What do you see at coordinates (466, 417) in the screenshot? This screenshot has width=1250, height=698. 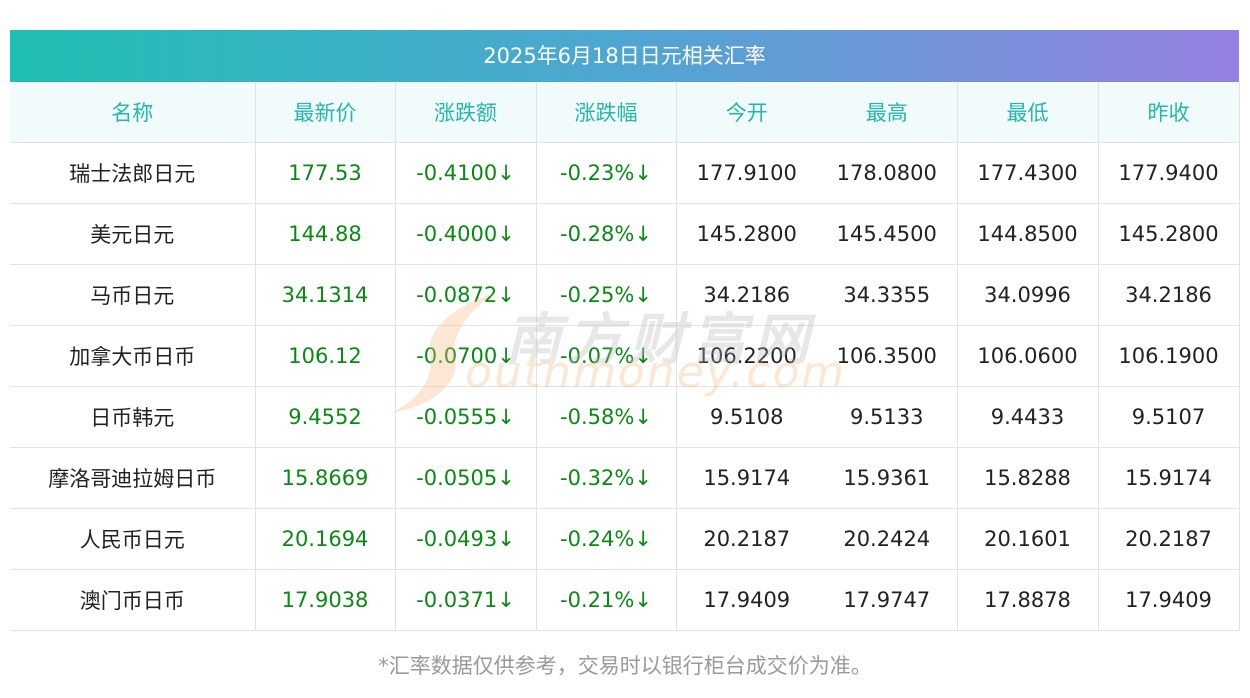 I see `cell-change: -0.0555↓` at bounding box center [466, 417].